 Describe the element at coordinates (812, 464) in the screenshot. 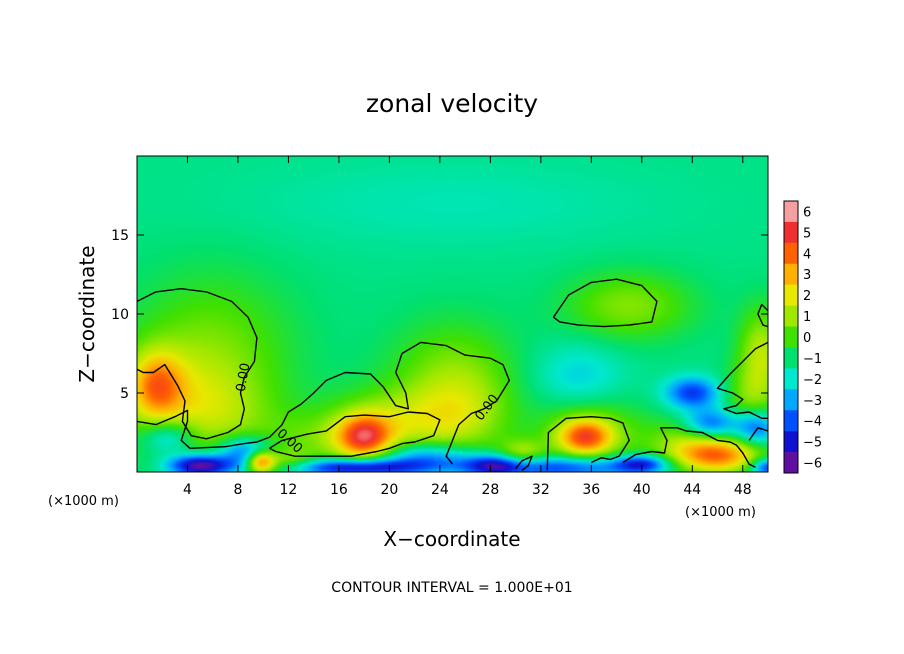

I see `colorbar-label: −6` at that location.